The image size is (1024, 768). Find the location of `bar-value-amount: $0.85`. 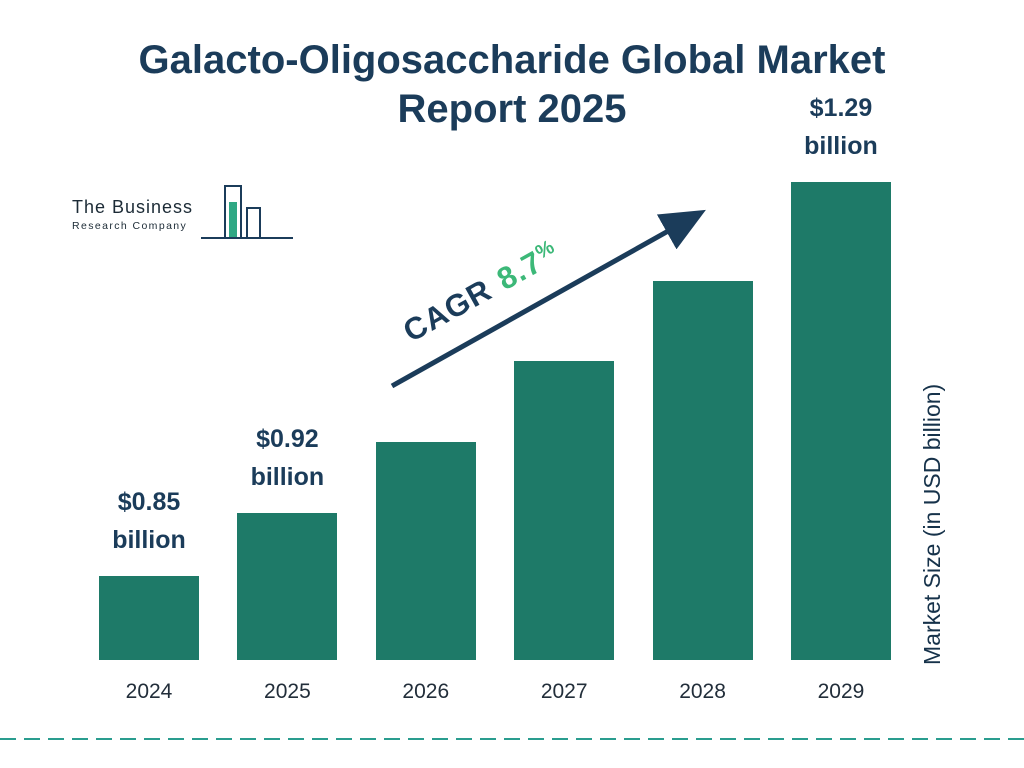

bar-value-amount: $0.85 is located at coordinates (149, 501).